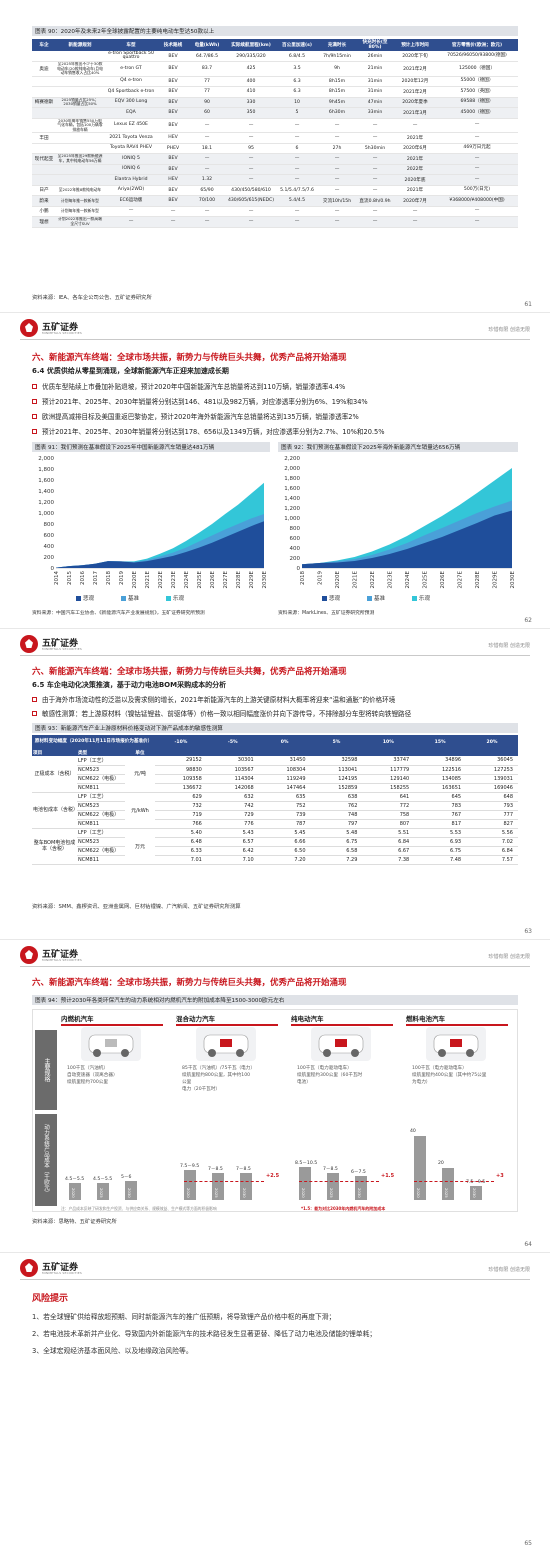  Describe the element at coordinates (336, 779) in the screenshot. I see `cost-value: 124195` at that location.